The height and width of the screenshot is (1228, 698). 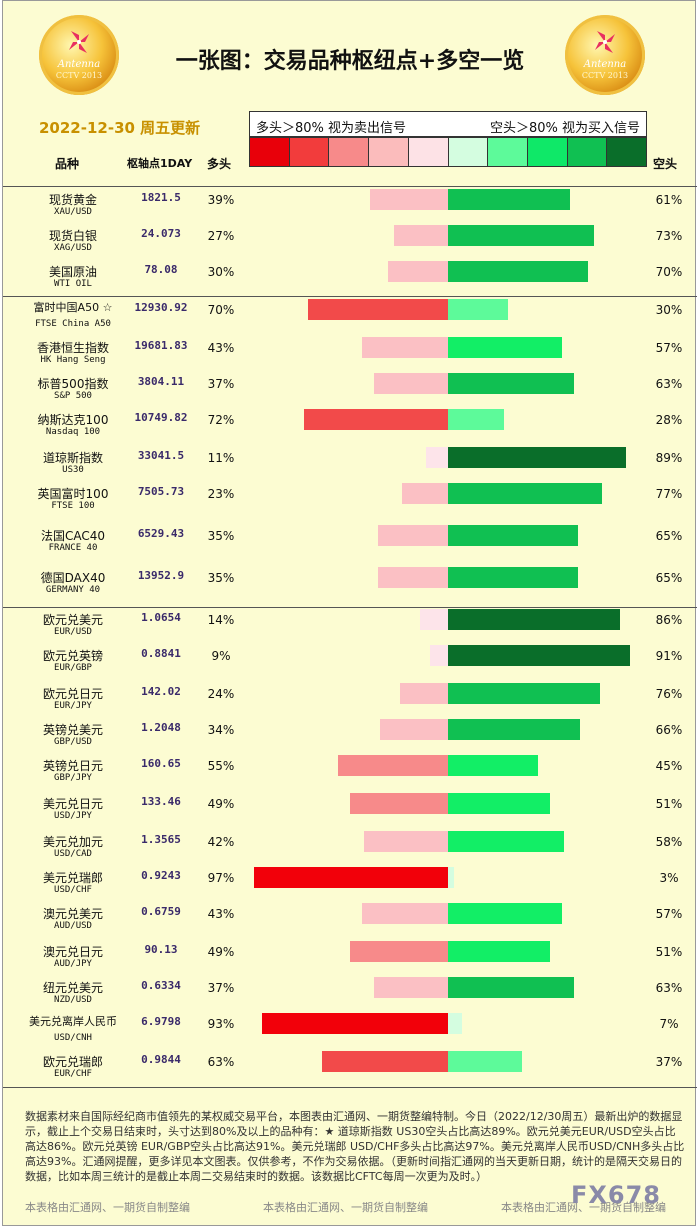 I want to click on long-percent-label: 55%, so click(x=221, y=766).